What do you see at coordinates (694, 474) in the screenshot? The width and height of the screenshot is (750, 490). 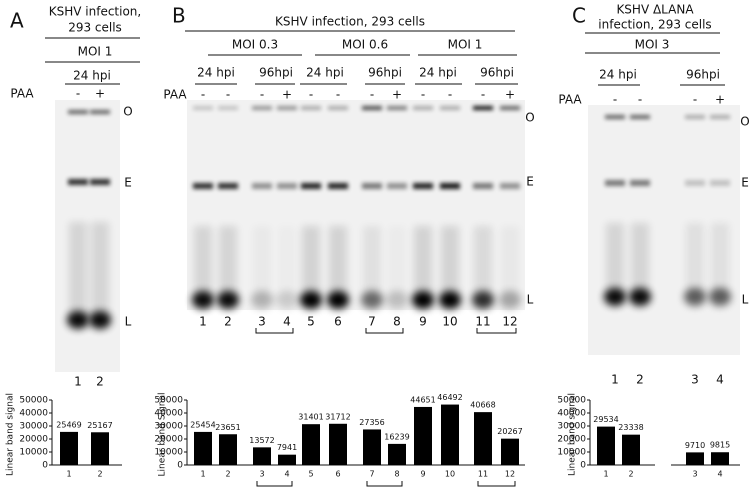 I see `x-tick-label: 3` at bounding box center [694, 474].